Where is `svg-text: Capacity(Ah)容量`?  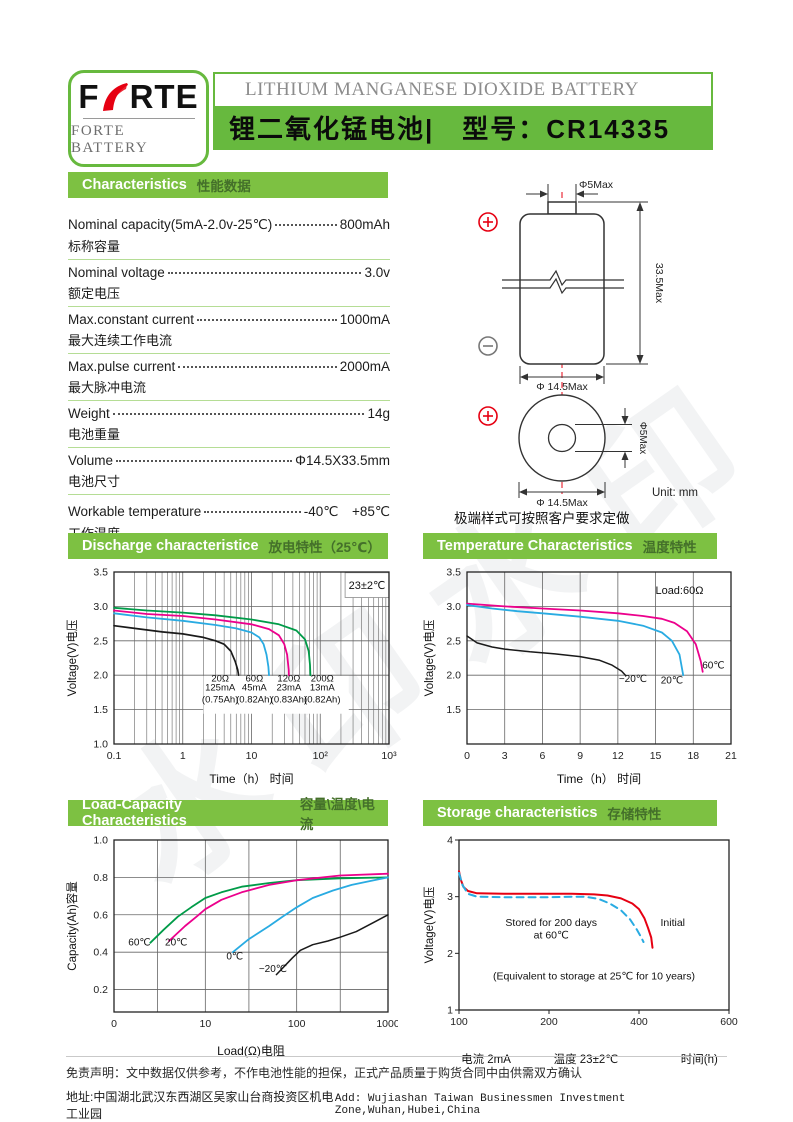
svg-text: Capacity(Ah)容量 is located at coordinates (72, 925).